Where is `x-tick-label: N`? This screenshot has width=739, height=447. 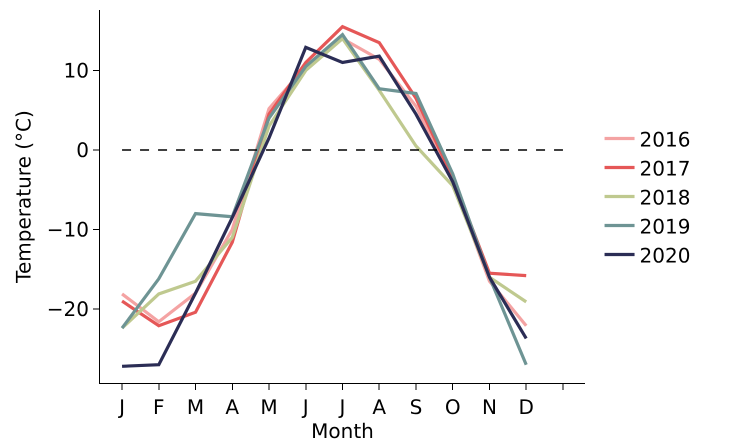 x-tick-label: N is located at coordinates (489, 407).